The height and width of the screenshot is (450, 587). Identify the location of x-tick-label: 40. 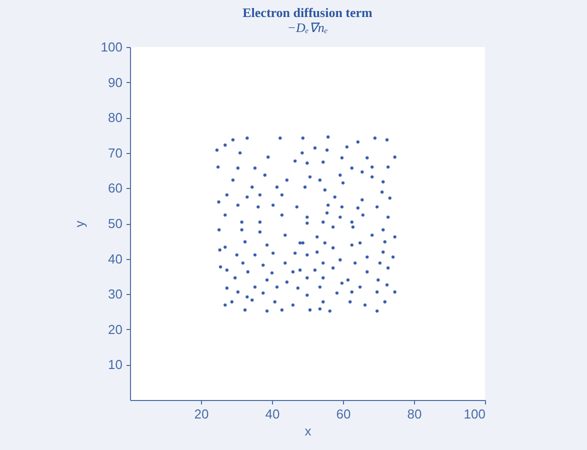
(272, 414).